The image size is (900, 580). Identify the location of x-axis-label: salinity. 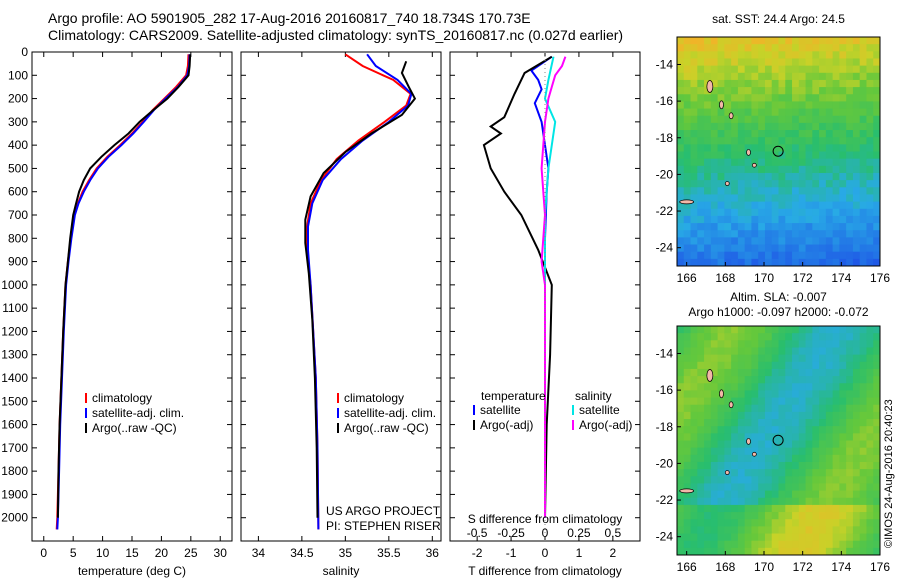
(341, 571).